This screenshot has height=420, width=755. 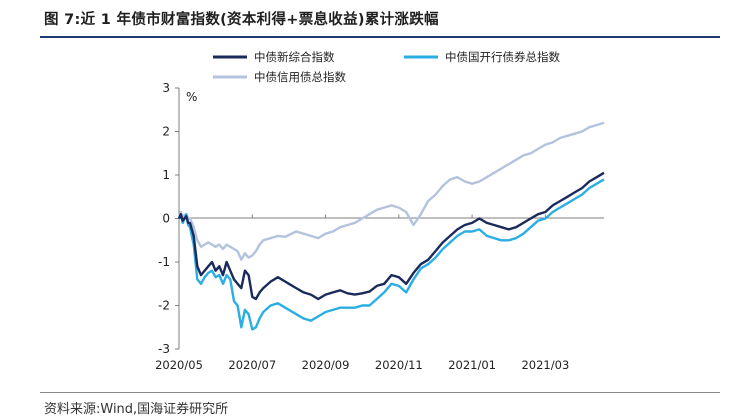 What do you see at coordinates (179, 365) in the screenshot?
I see `x-tick-label: 2020/05` at bounding box center [179, 365].